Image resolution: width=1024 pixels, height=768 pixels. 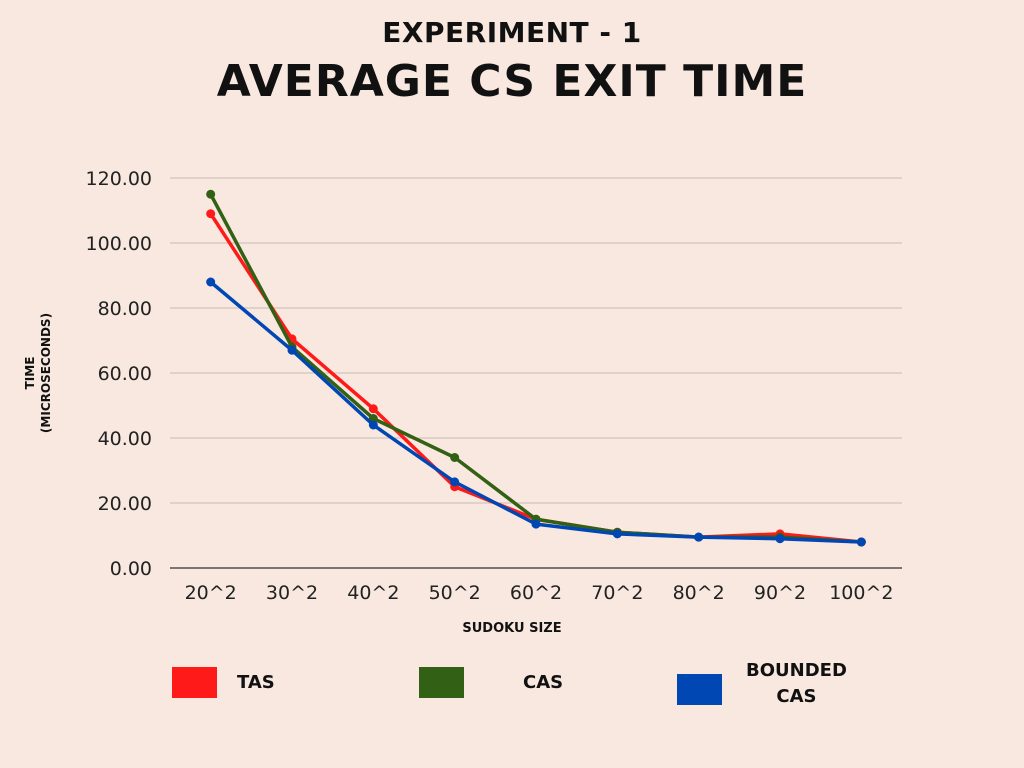 What do you see at coordinates (194, 682) in the screenshot?
I see `legend-swatch-tas` at bounding box center [194, 682].